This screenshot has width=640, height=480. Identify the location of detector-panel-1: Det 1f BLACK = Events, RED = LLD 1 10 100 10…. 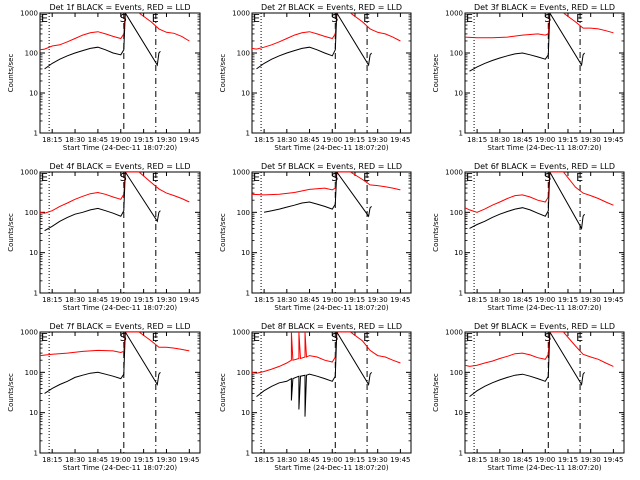
(104, 77).